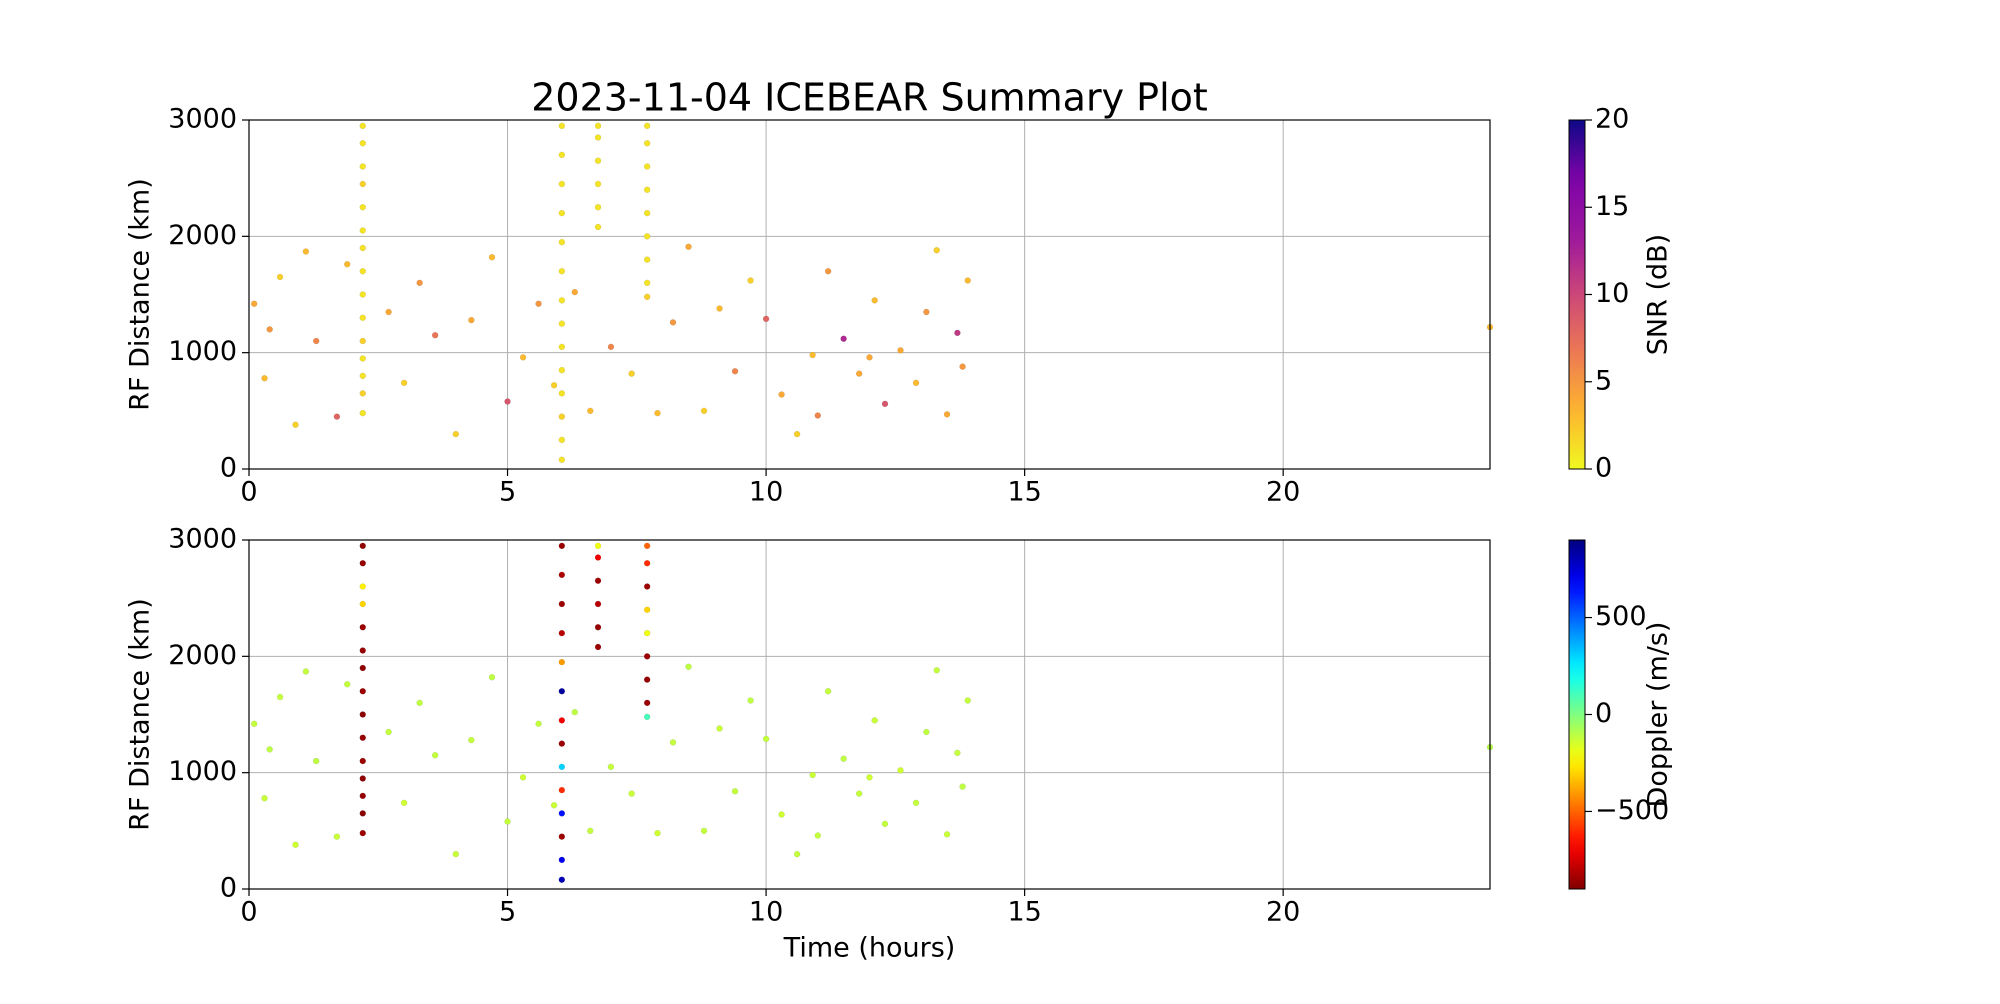  What do you see at coordinates (202, 539) in the screenshot?
I see `y-tick-label: 3000` at bounding box center [202, 539].